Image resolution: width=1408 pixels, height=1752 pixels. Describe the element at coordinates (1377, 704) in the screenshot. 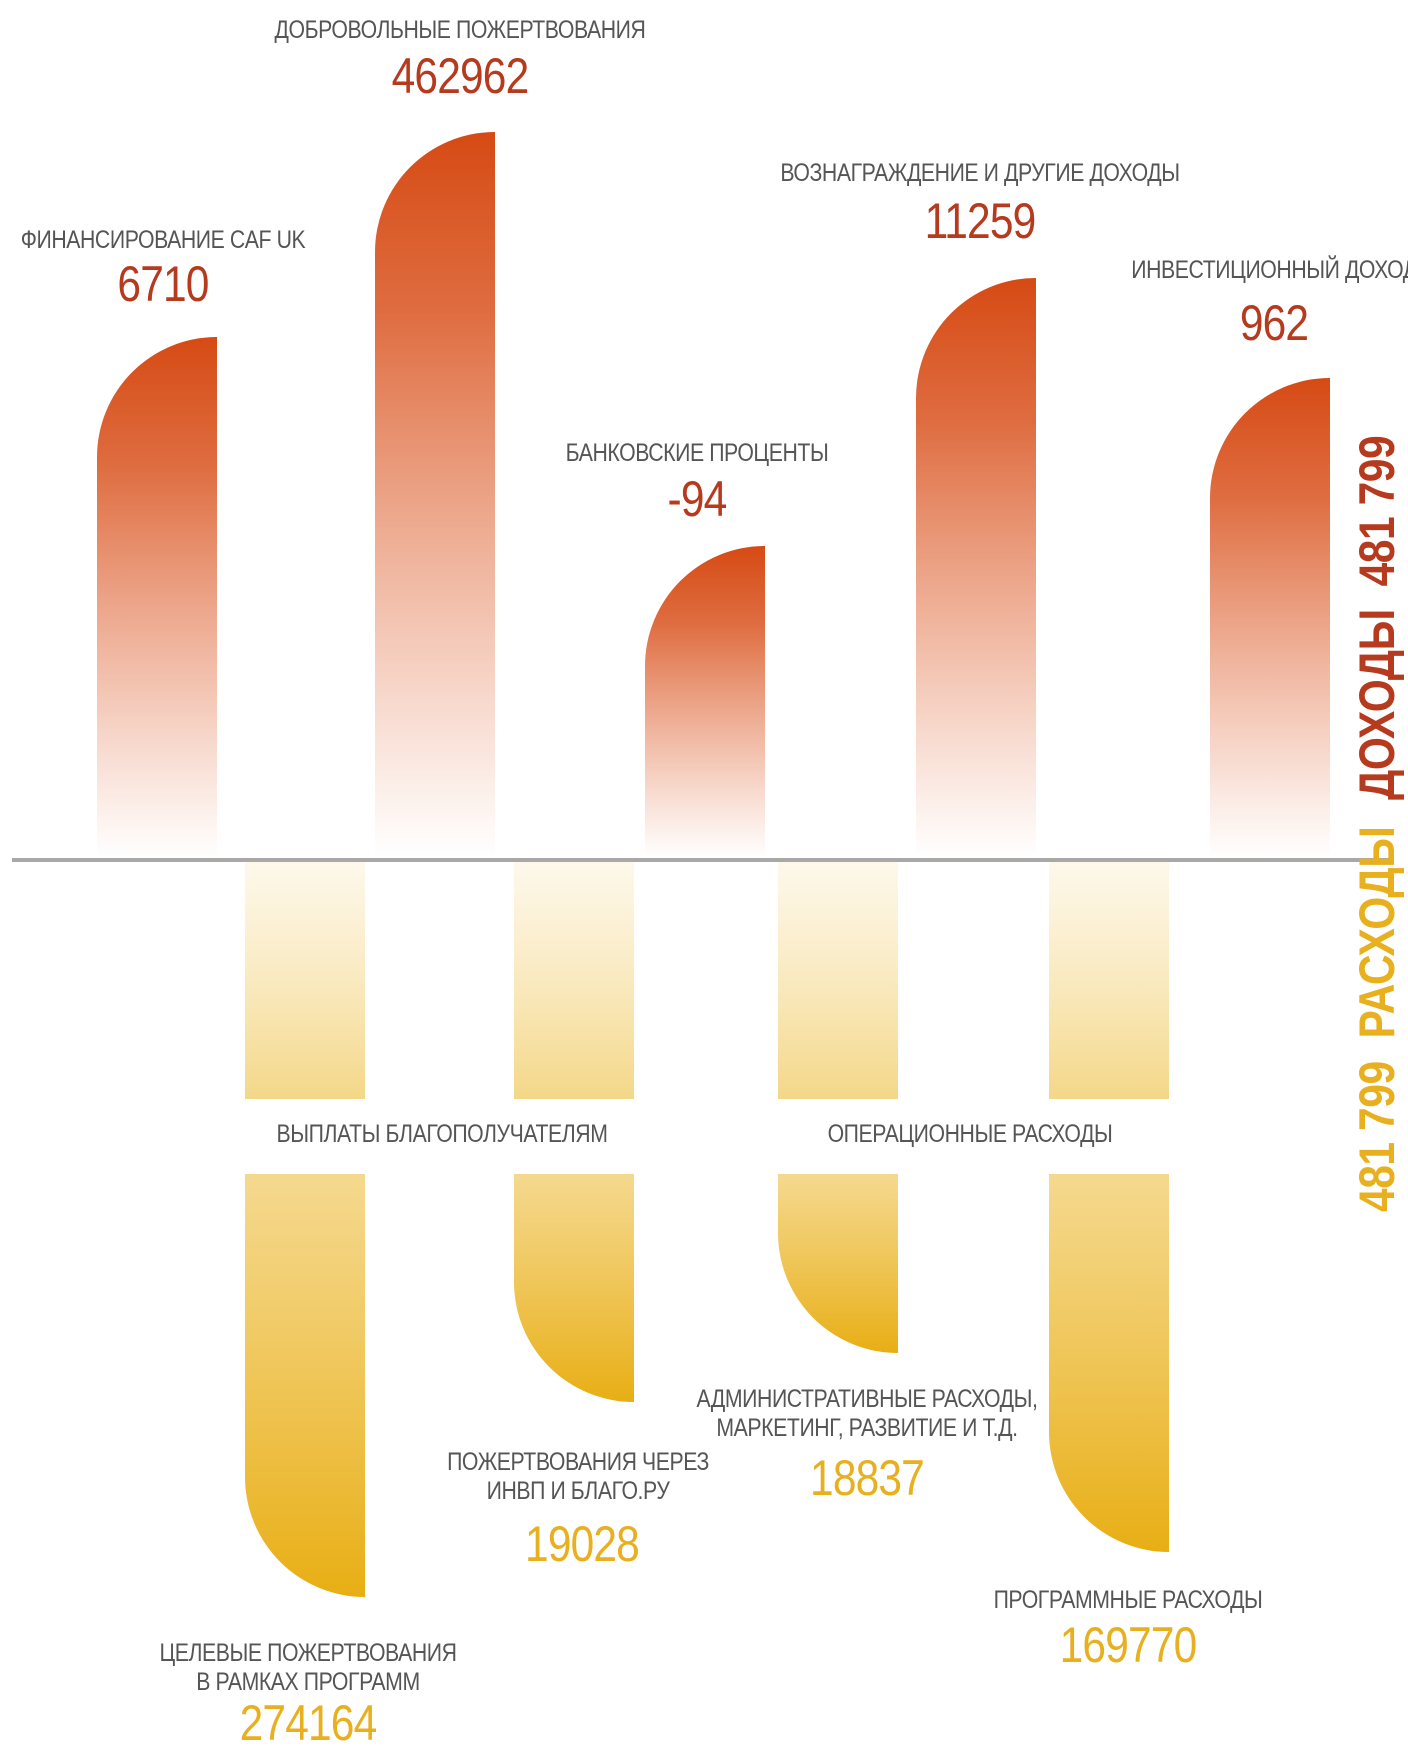

I see `income-title: ДОХОДЫ` at that location.